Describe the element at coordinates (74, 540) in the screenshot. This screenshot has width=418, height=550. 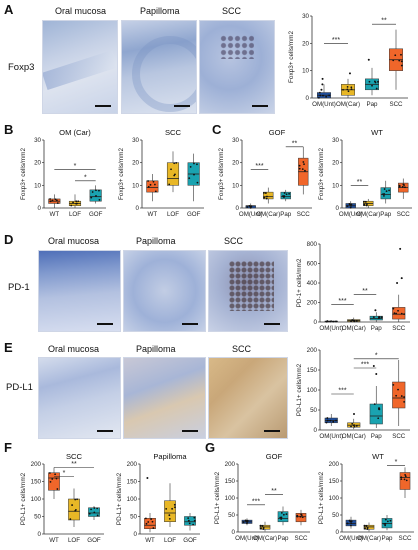
I see `x-tick-label: LOF` at that location.